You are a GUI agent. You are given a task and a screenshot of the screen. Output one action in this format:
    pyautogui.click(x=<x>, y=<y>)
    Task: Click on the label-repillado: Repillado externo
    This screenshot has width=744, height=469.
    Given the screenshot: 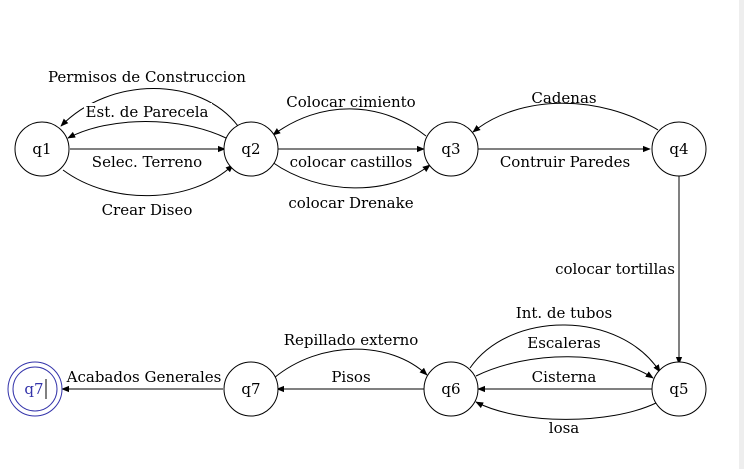 What is the action you would take?
    pyautogui.click(x=351, y=340)
    